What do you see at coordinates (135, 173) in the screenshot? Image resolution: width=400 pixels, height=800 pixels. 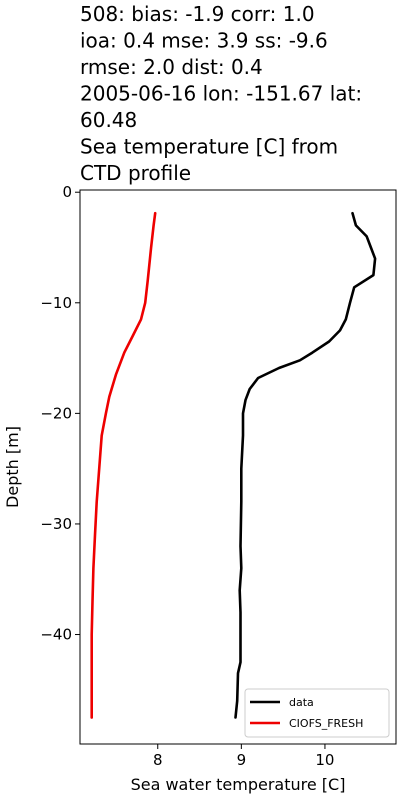 I see `title-line: CTD profile` at bounding box center [135, 173].